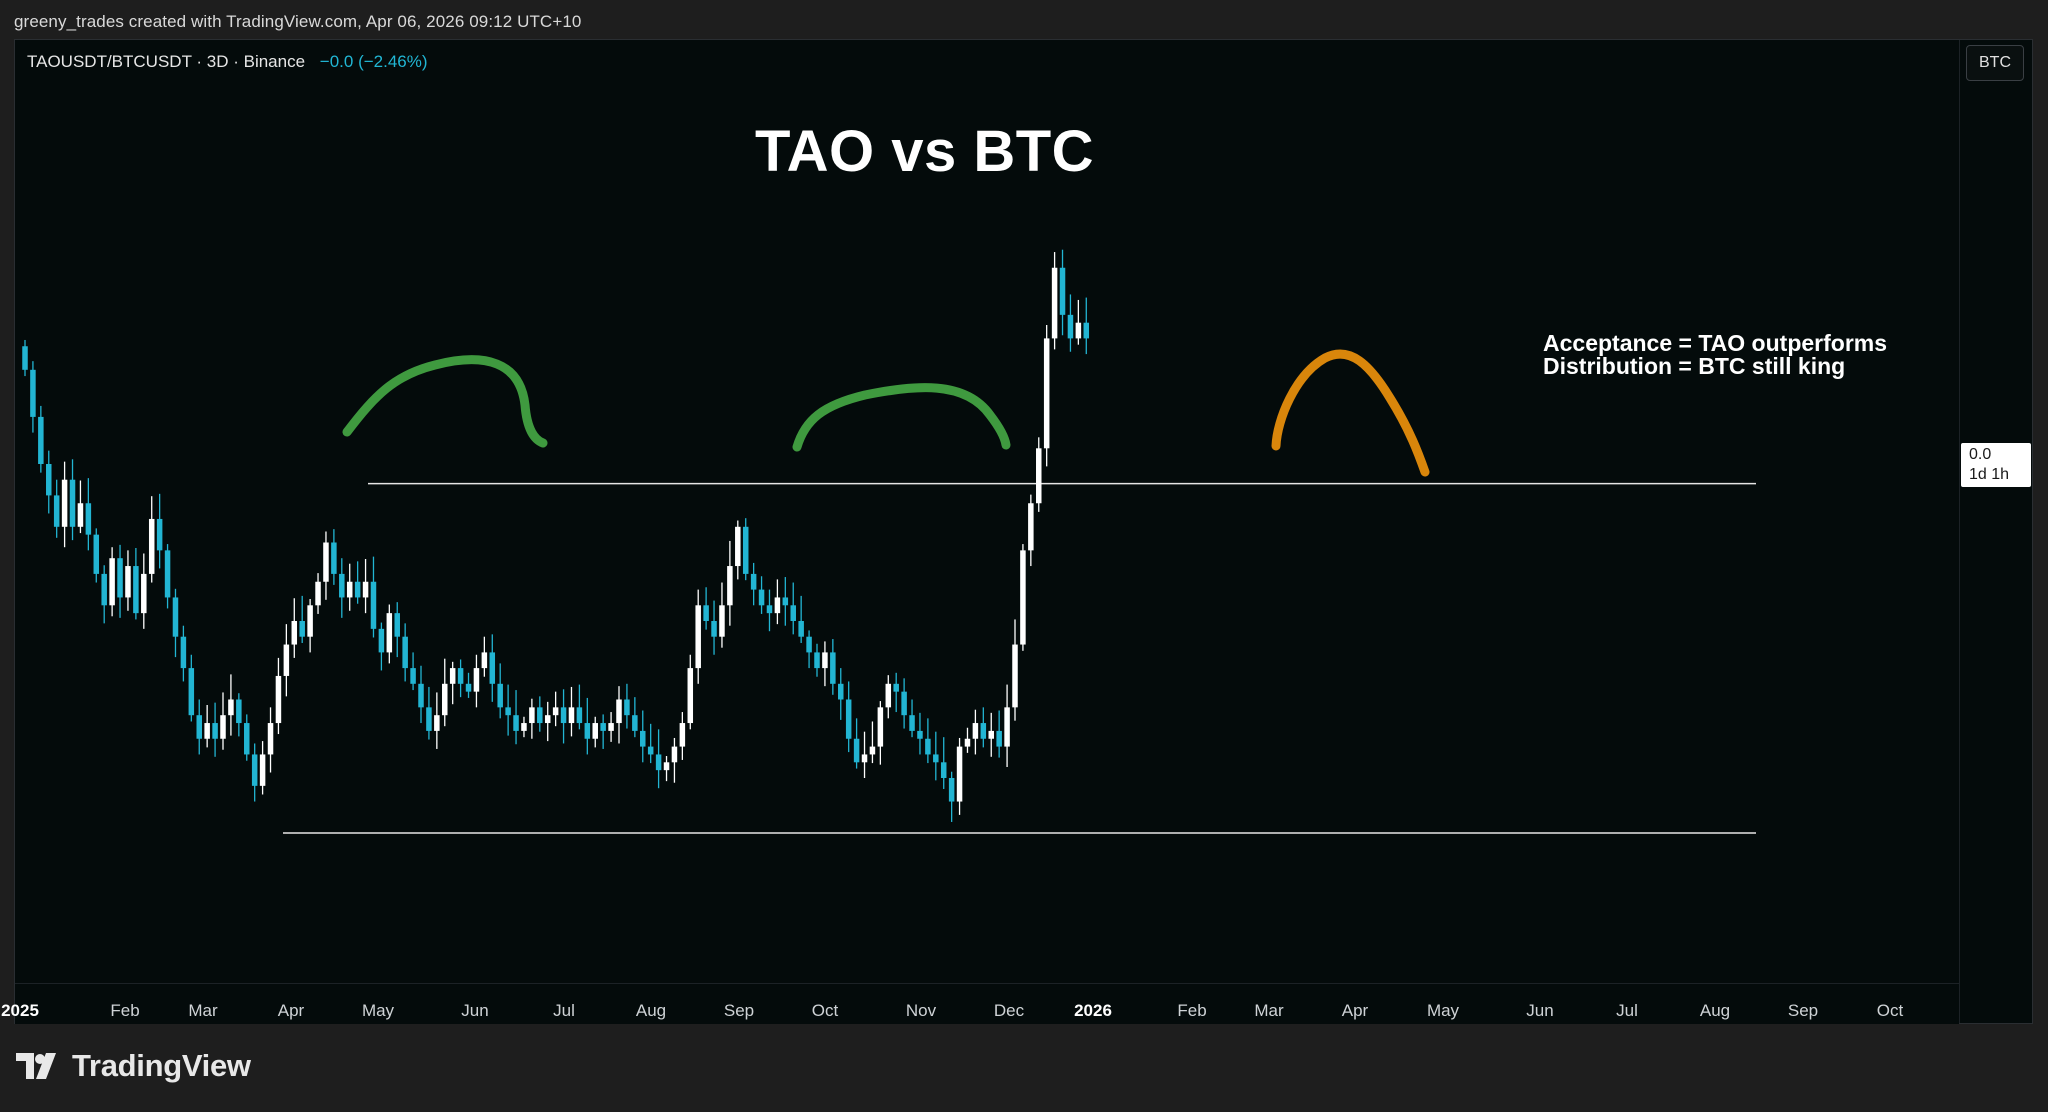 The width and height of the screenshot is (2048, 1112). What do you see at coordinates (20, 1010) in the screenshot?
I see `time-tick-label: 2025` at bounding box center [20, 1010].